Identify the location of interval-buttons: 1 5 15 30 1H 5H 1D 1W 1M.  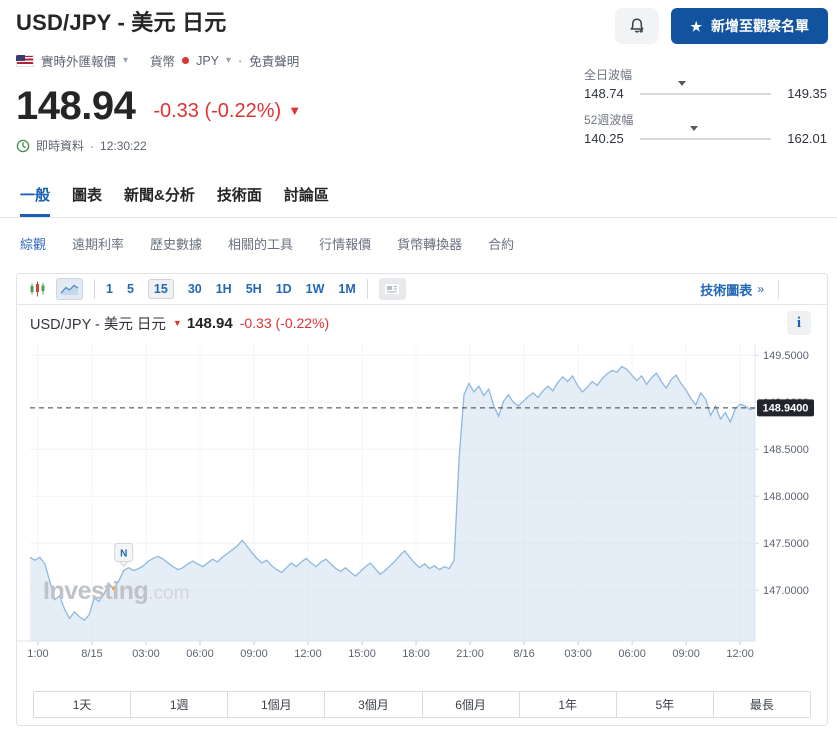
(231, 289).